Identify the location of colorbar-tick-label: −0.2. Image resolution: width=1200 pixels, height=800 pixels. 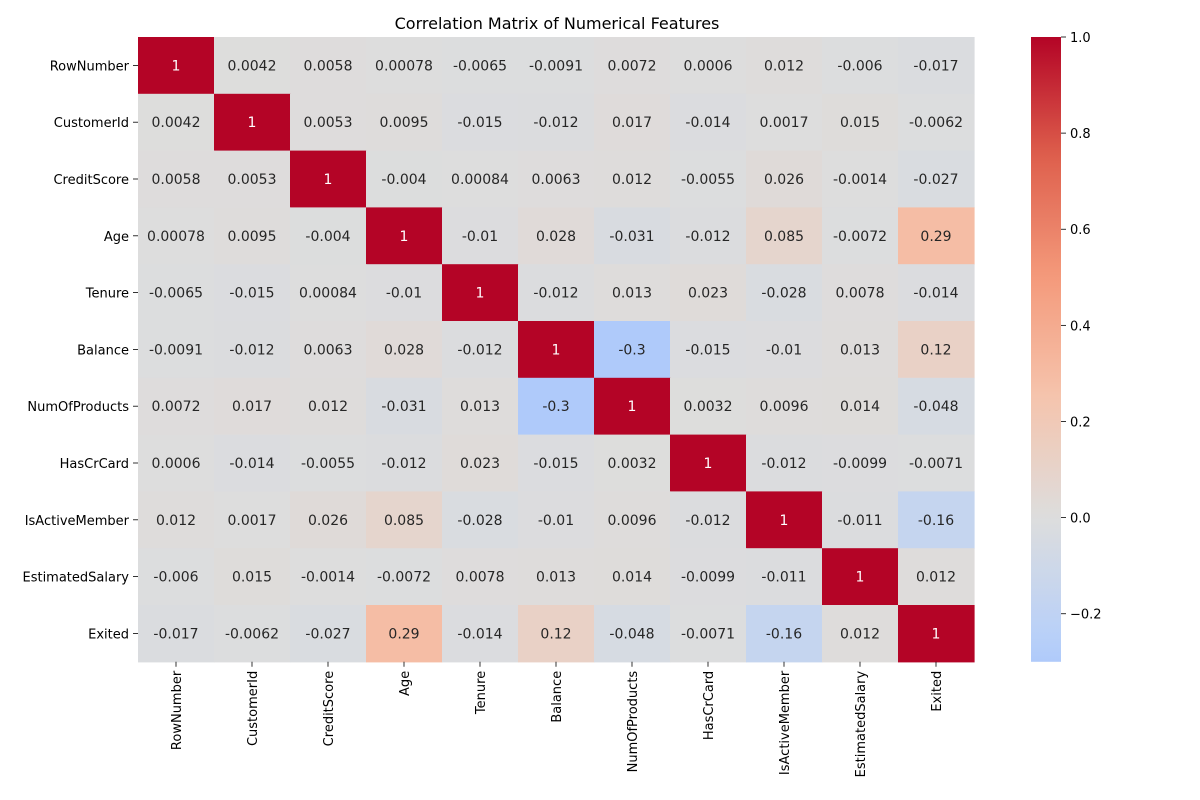
(1086, 615).